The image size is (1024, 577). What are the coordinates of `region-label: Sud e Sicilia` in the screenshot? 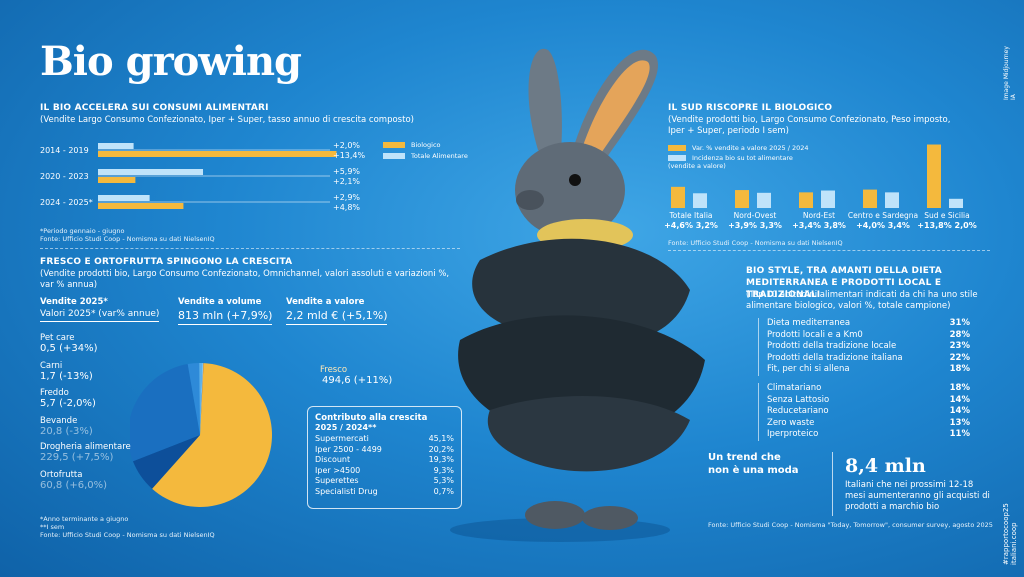 It's located at (946, 215).